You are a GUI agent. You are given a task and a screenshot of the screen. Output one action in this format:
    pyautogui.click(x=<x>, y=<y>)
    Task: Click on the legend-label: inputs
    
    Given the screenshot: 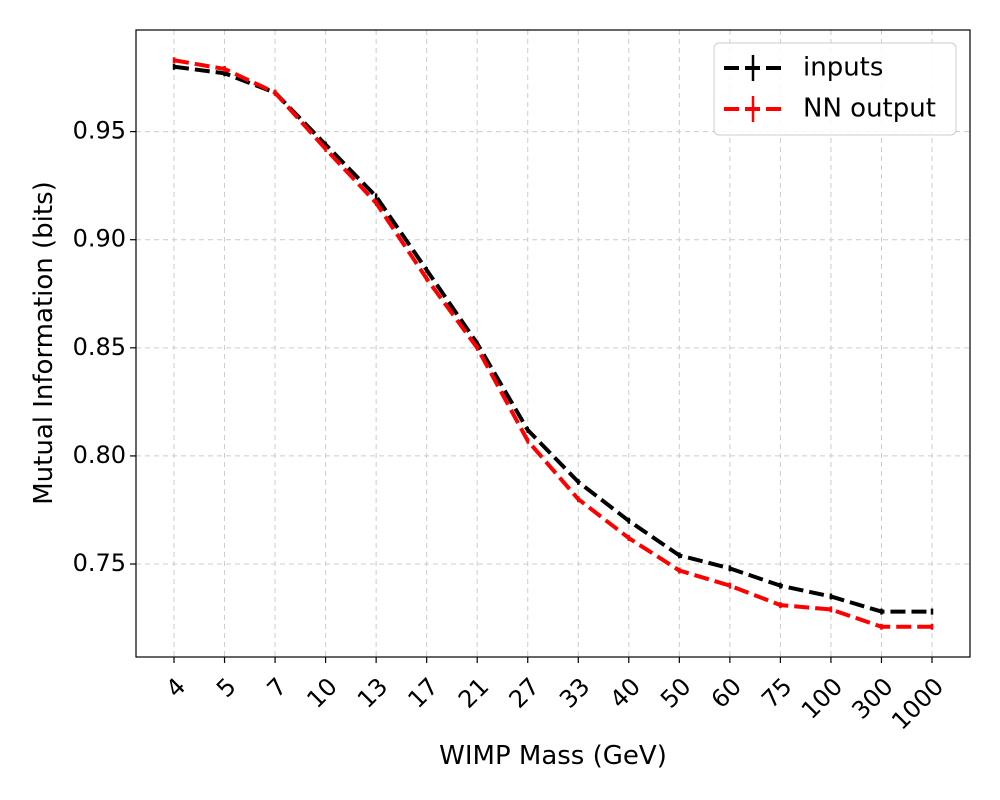 What is the action you would take?
    pyautogui.click(x=843, y=68)
    